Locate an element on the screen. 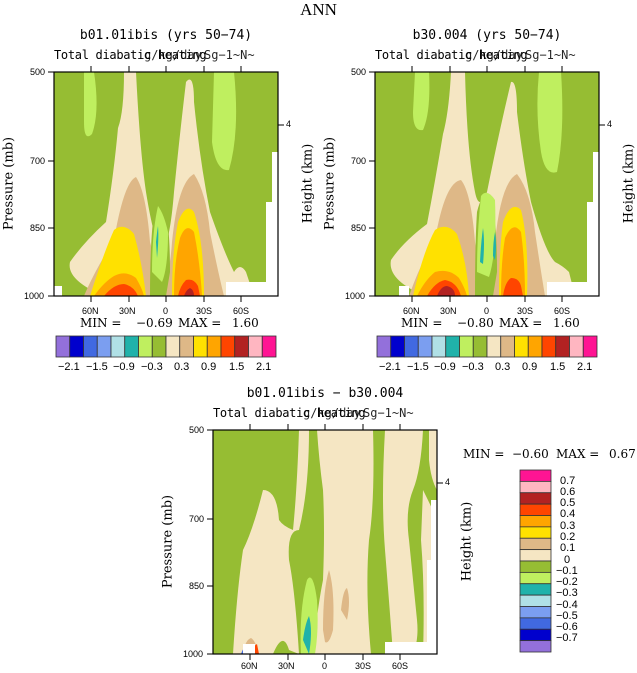 The width and height of the screenshot is (637, 673). cb-label: 0.6 is located at coordinates (568, 492).